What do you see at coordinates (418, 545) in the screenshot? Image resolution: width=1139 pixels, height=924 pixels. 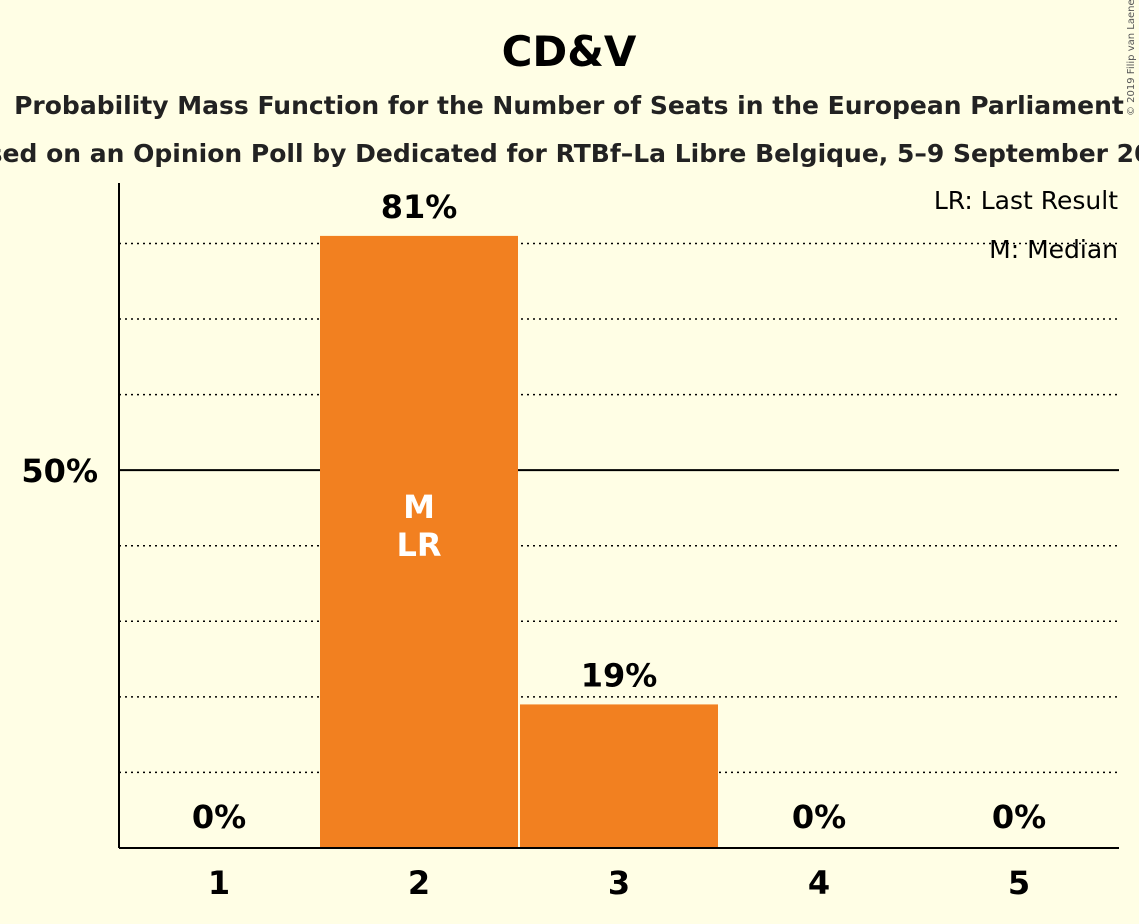 I see `bar-annotation: LR` at bounding box center [418, 545].